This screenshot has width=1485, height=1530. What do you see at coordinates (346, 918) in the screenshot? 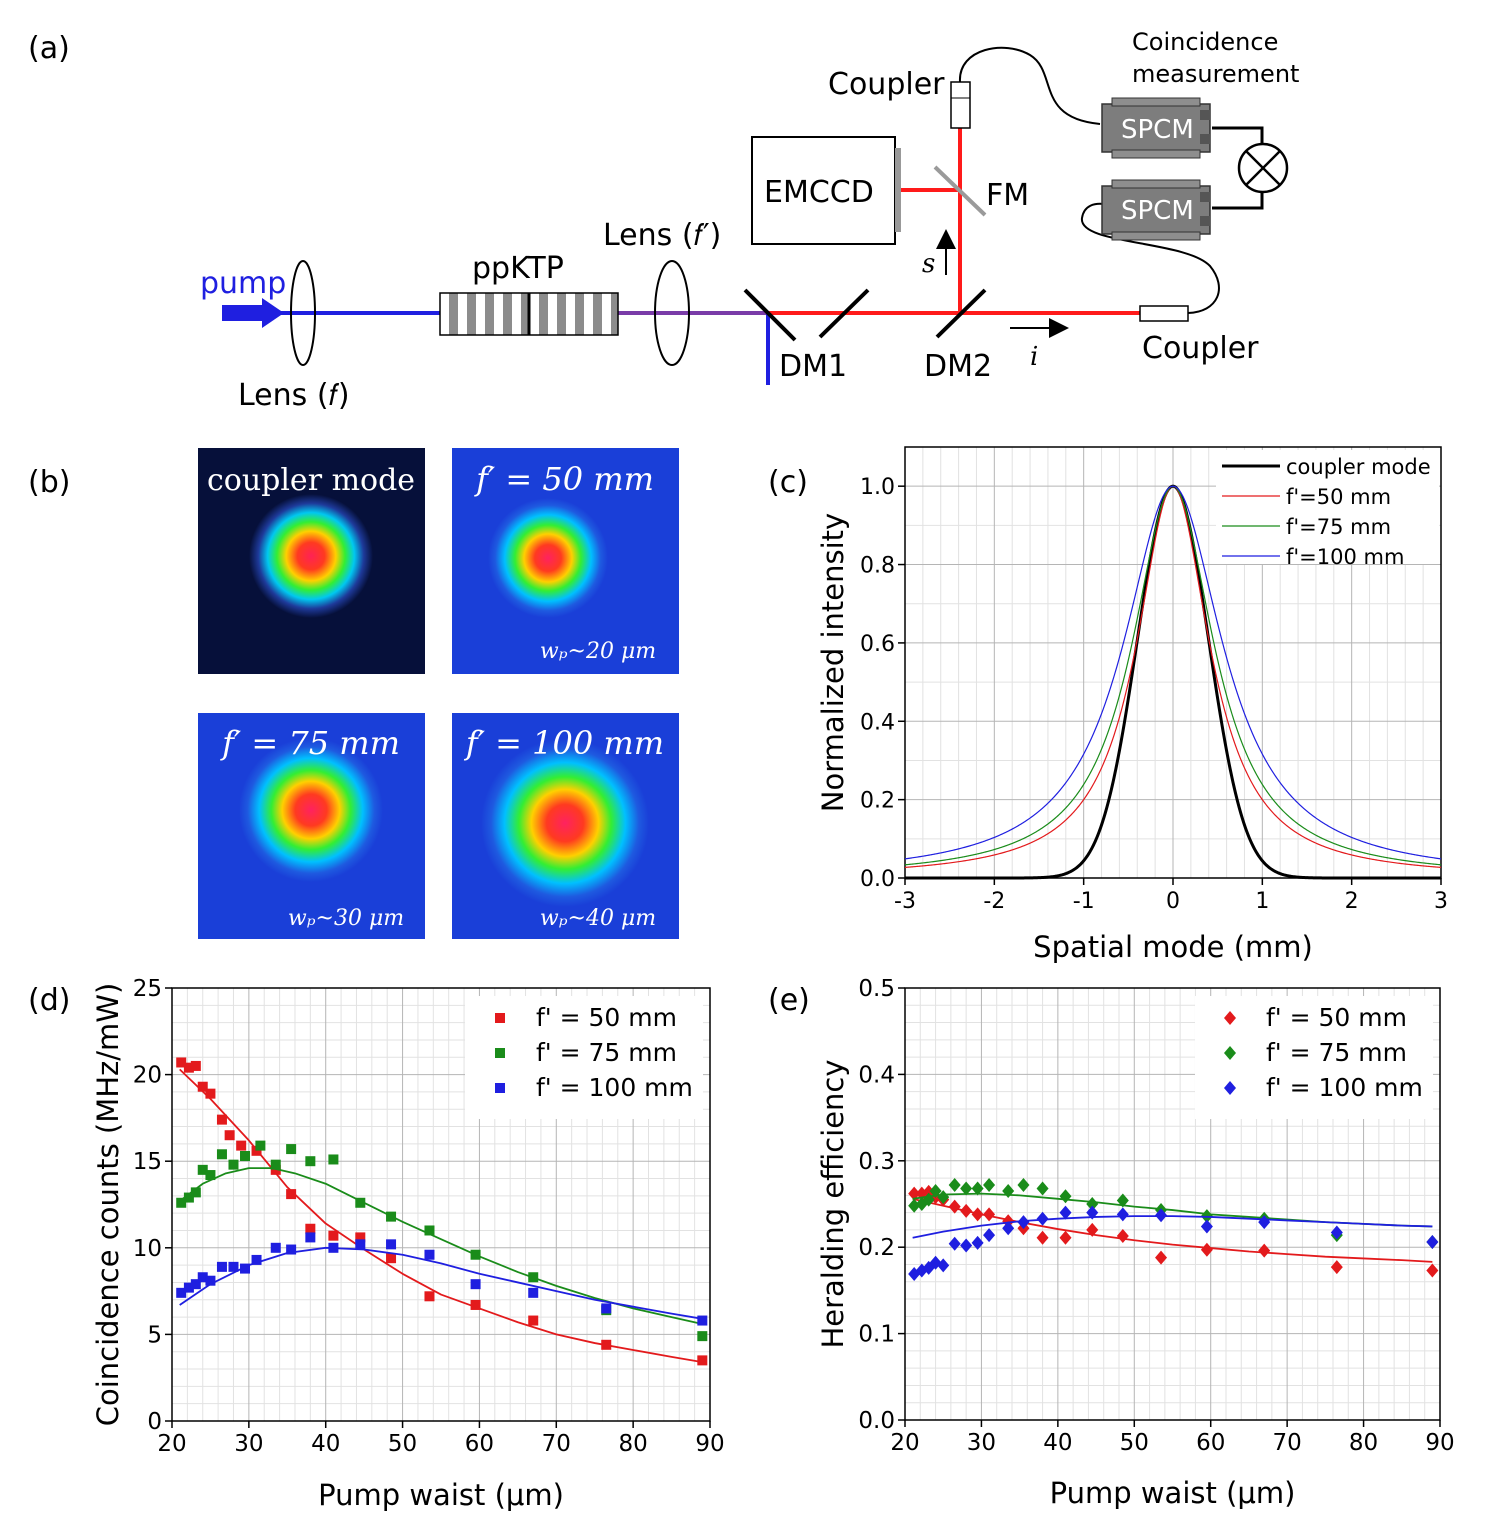
I see `image-caption: 𝑤ₚ~30 𝜇𝑚` at bounding box center [346, 918].